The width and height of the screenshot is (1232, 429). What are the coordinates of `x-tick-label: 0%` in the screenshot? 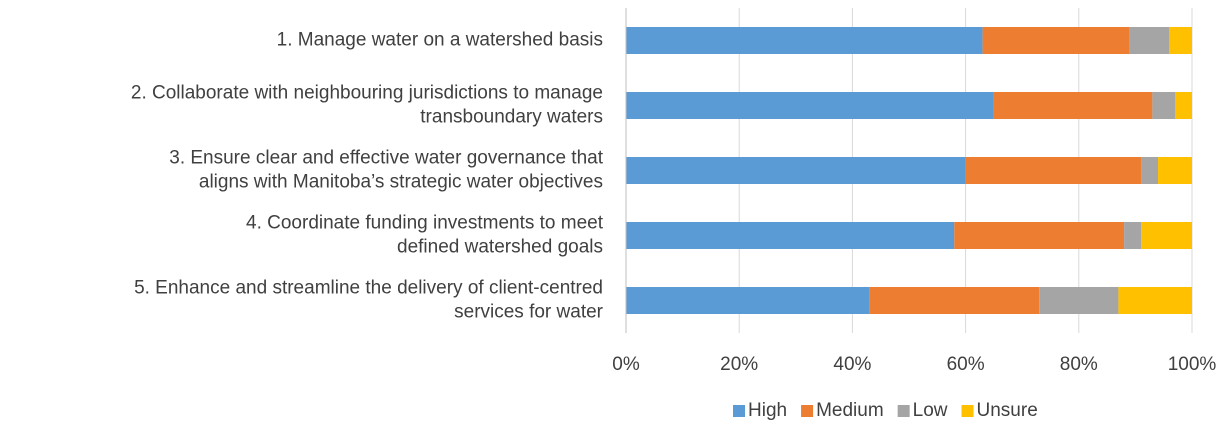 It's located at (626, 364).